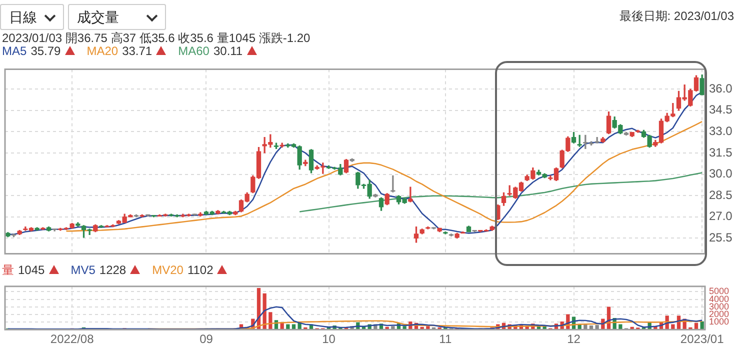 The height and width of the screenshot is (350, 740). Describe the element at coordinates (8, 270) in the screenshot. I see `text: 量` at that location.